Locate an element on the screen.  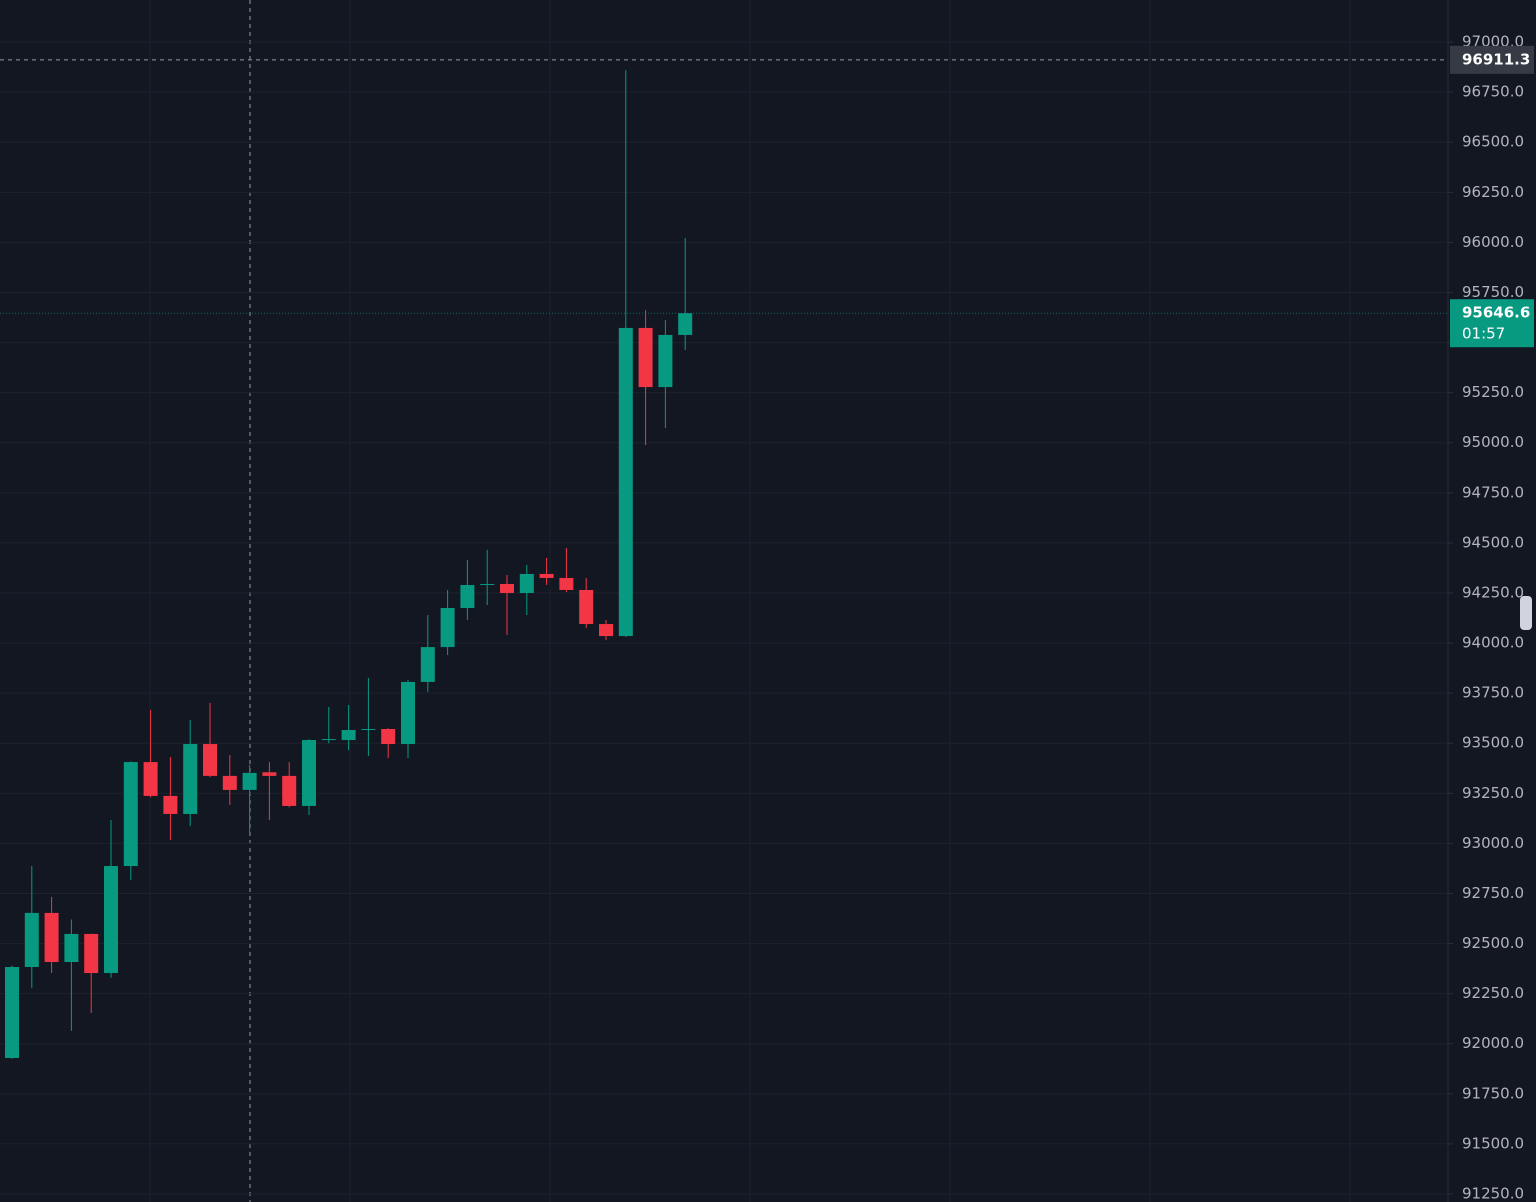
last-price-label: 95646.6 is located at coordinates (1496, 313).